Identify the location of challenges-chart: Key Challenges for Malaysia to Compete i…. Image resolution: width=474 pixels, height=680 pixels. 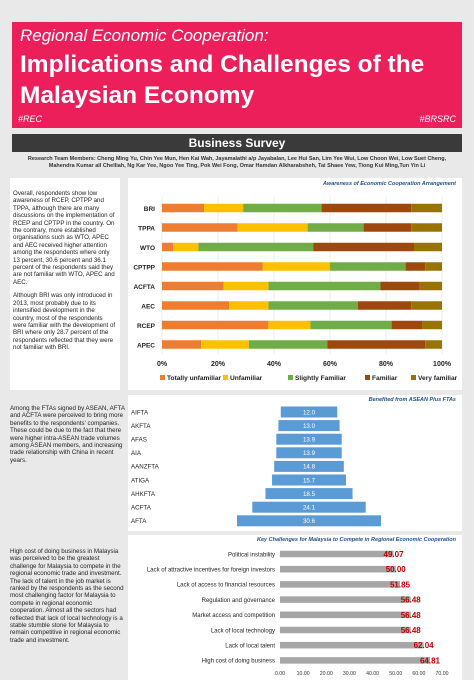
(302, 607).